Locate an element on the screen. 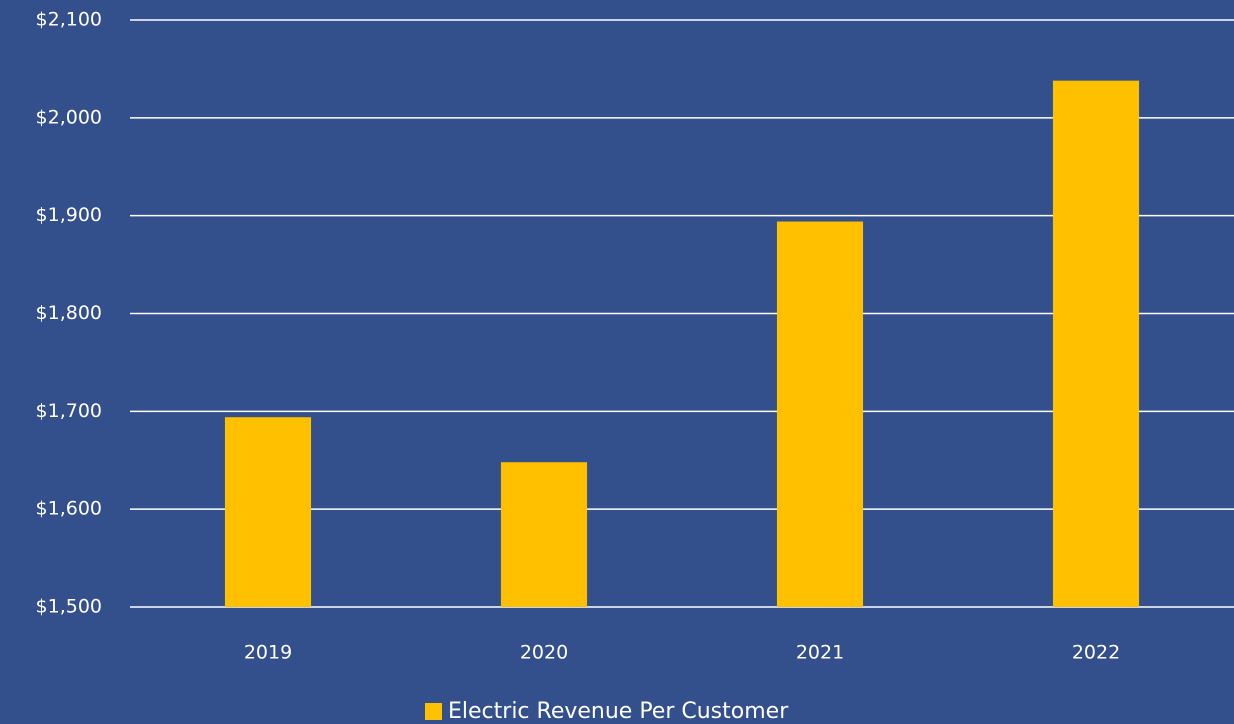 The image size is (1234, 724). y-tick-label: $1,700 is located at coordinates (69, 411).